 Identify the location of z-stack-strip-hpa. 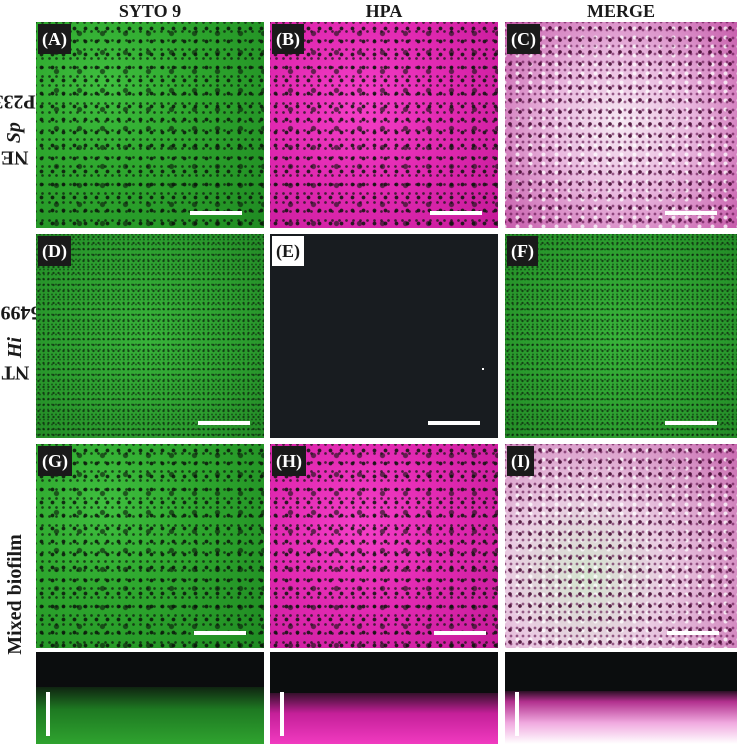
(384, 698).